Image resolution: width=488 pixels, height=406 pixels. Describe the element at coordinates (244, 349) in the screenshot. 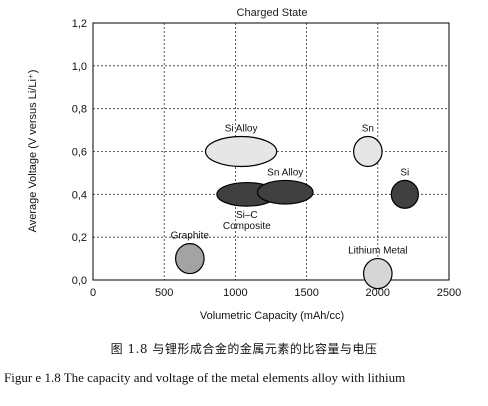

I see `figure-caption-chinese: 图 1.8 与锂形成合金的金属元素的比容量与电压` at that location.